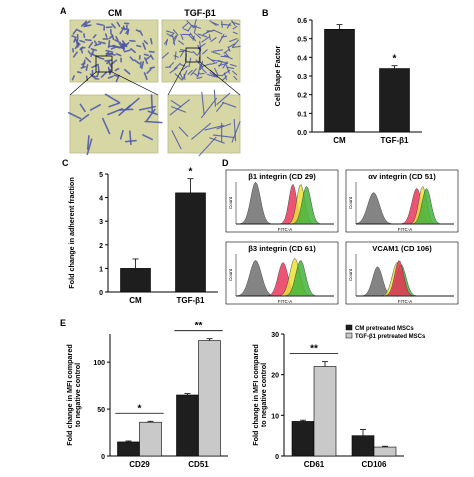 The height and width of the screenshot is (477, 474). Describe the element at coordinates (402, 201) in the screenshot. I see `flow-histogram: αv integrin (CD 51) FITC-A Count` at that location.